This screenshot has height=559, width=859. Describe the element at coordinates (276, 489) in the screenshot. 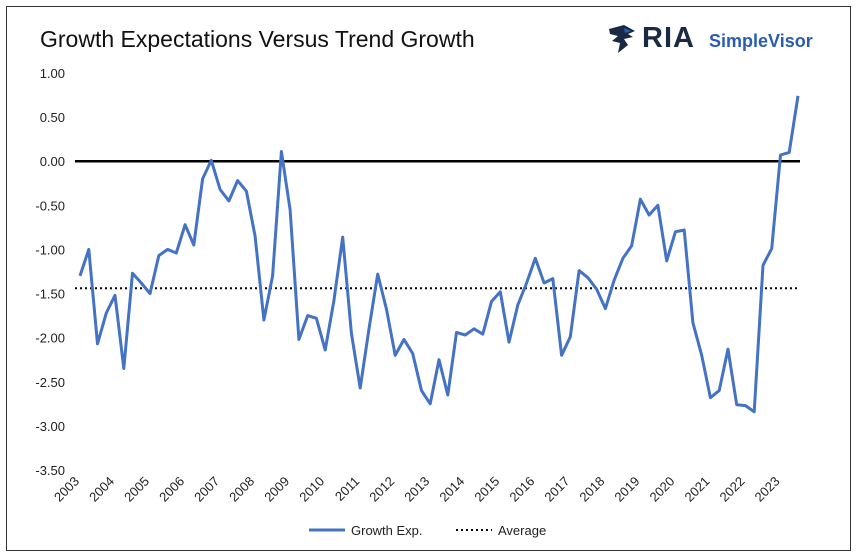

I see `x-tick-label: 2009` at that location.